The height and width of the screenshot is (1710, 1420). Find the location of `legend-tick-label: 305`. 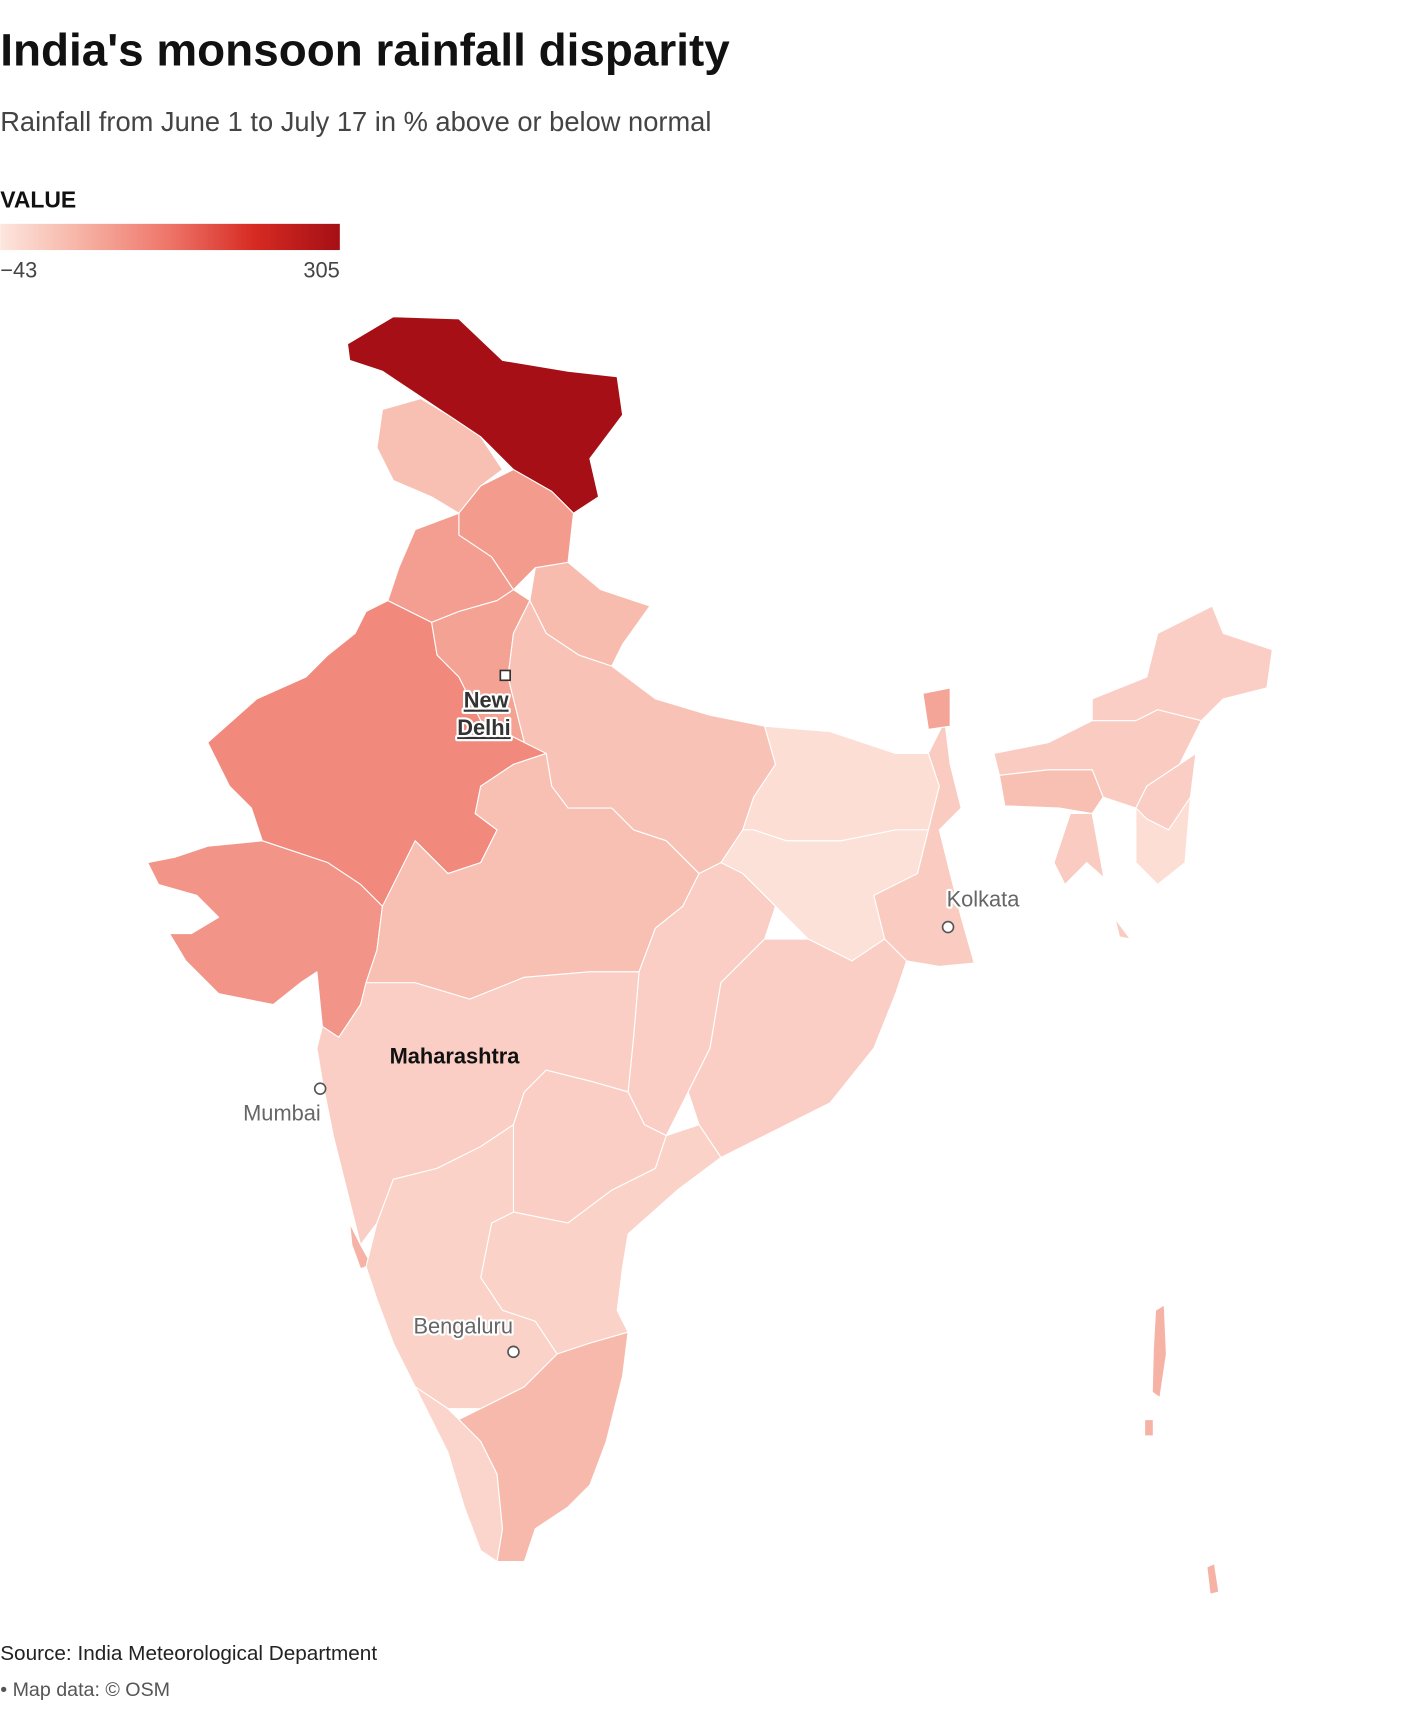

legend-tick-label: 305 is located at coordinates (321, 269).